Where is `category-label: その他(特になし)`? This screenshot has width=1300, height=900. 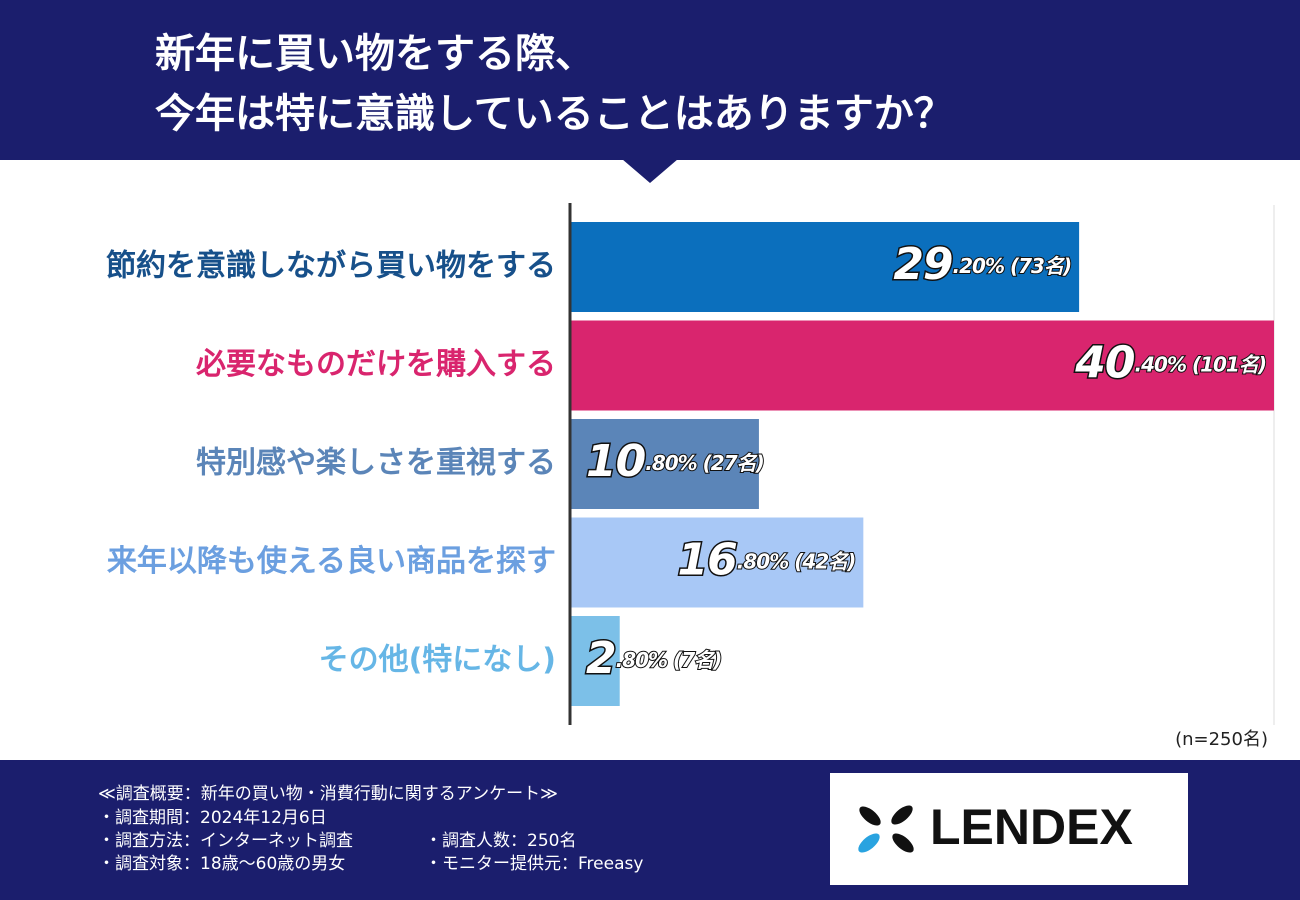 category-label: その他(特になし) is located at coordinates (437, 660).